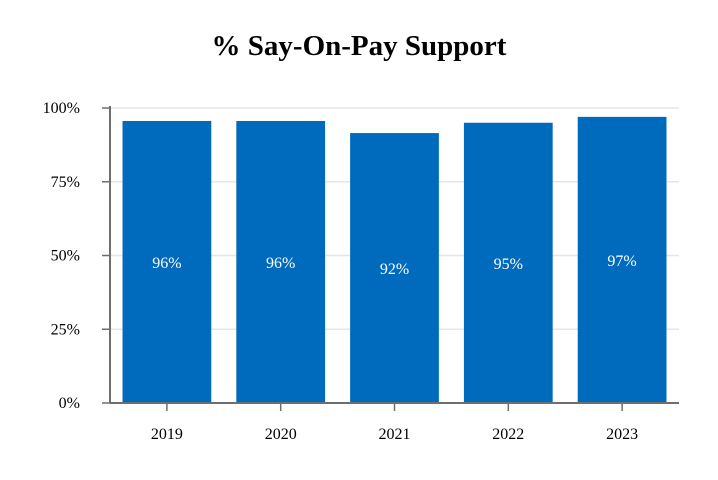  I want to click on y-tick-label: 25%, so click(65, 329).